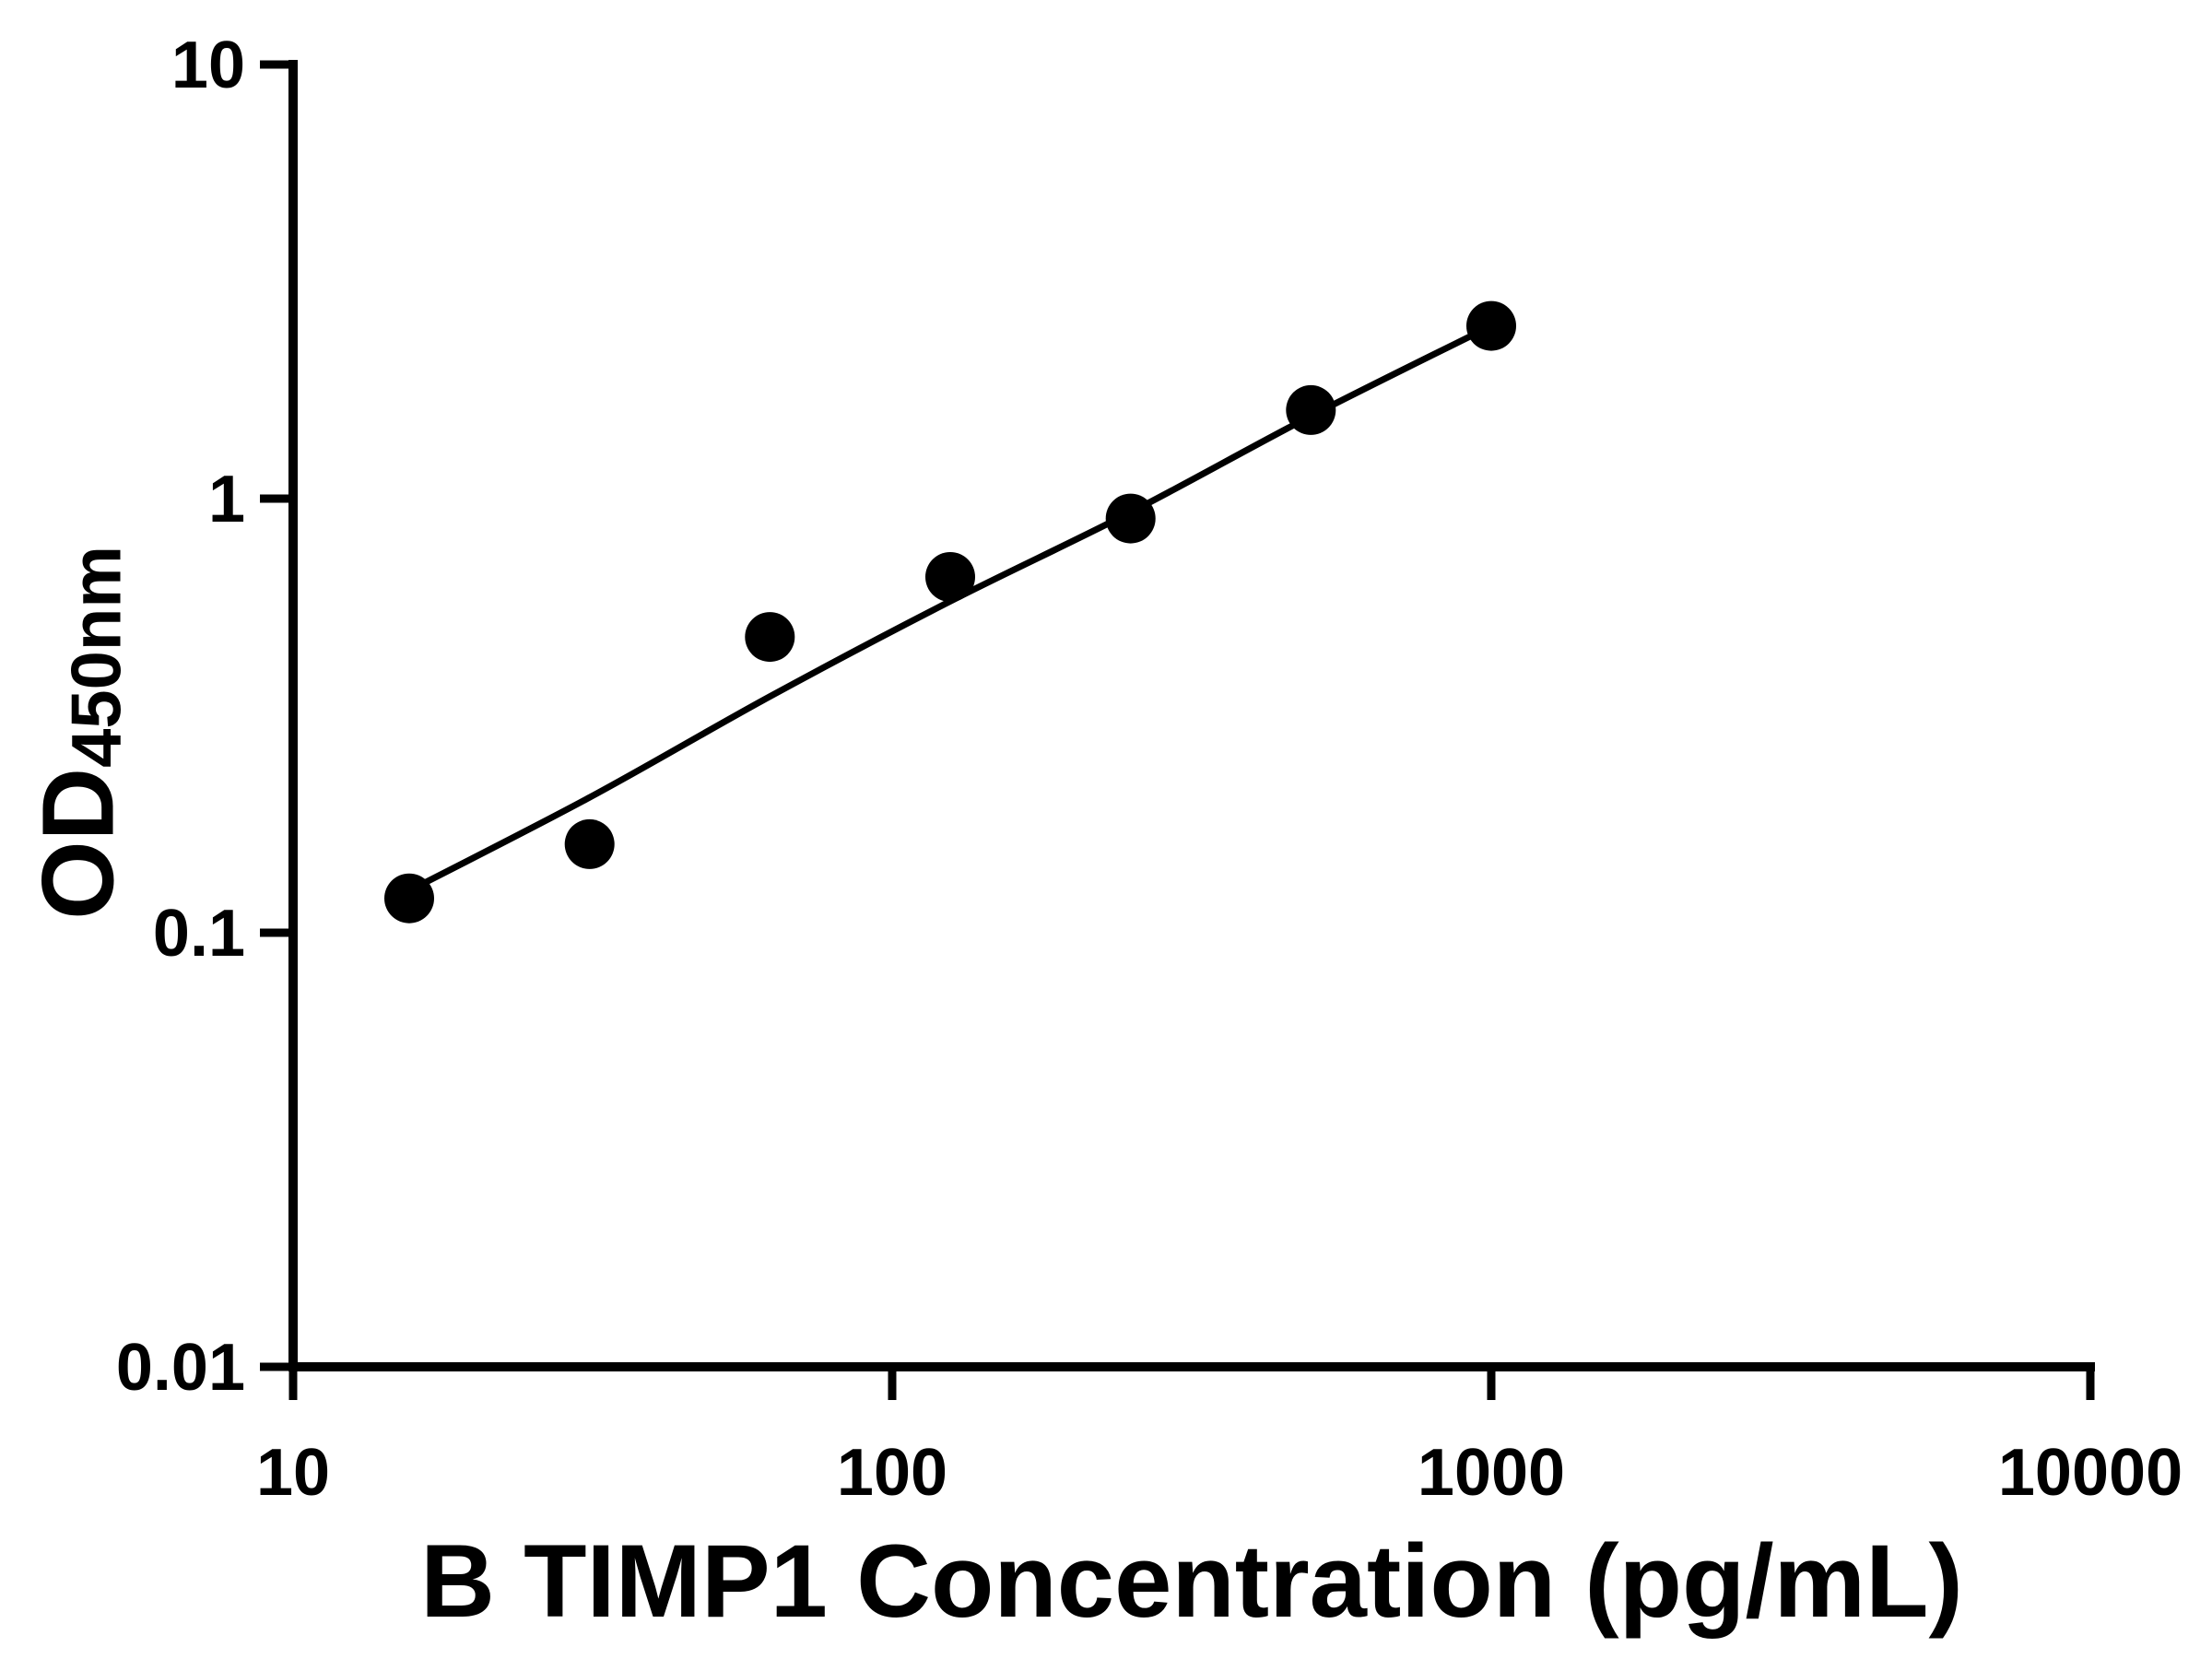 The height and width of the screenshot is (1659, 2212). I want to click on x-axis-tick-label: 10, so click(293, 1473).